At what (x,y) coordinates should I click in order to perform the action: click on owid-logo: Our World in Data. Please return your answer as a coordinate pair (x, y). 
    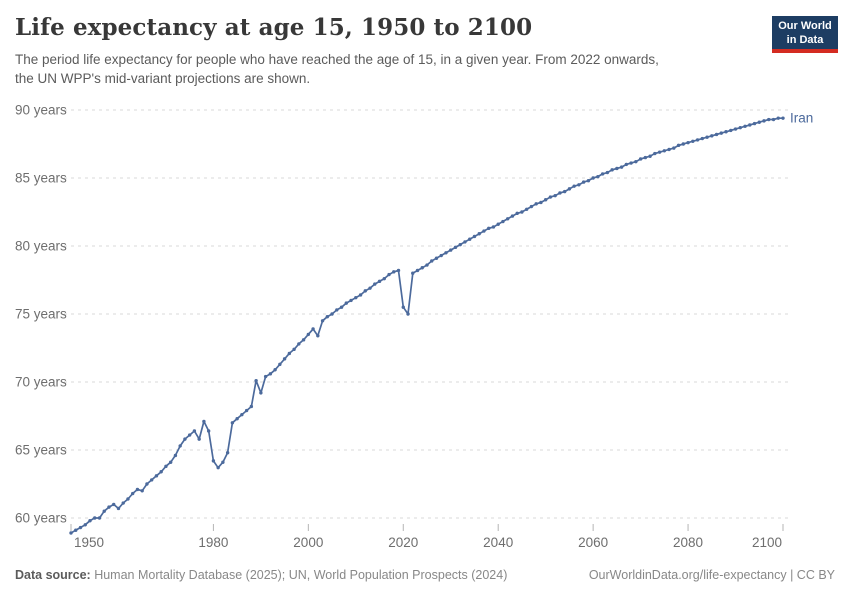
    Looking at the image, I should click on (805, 34).